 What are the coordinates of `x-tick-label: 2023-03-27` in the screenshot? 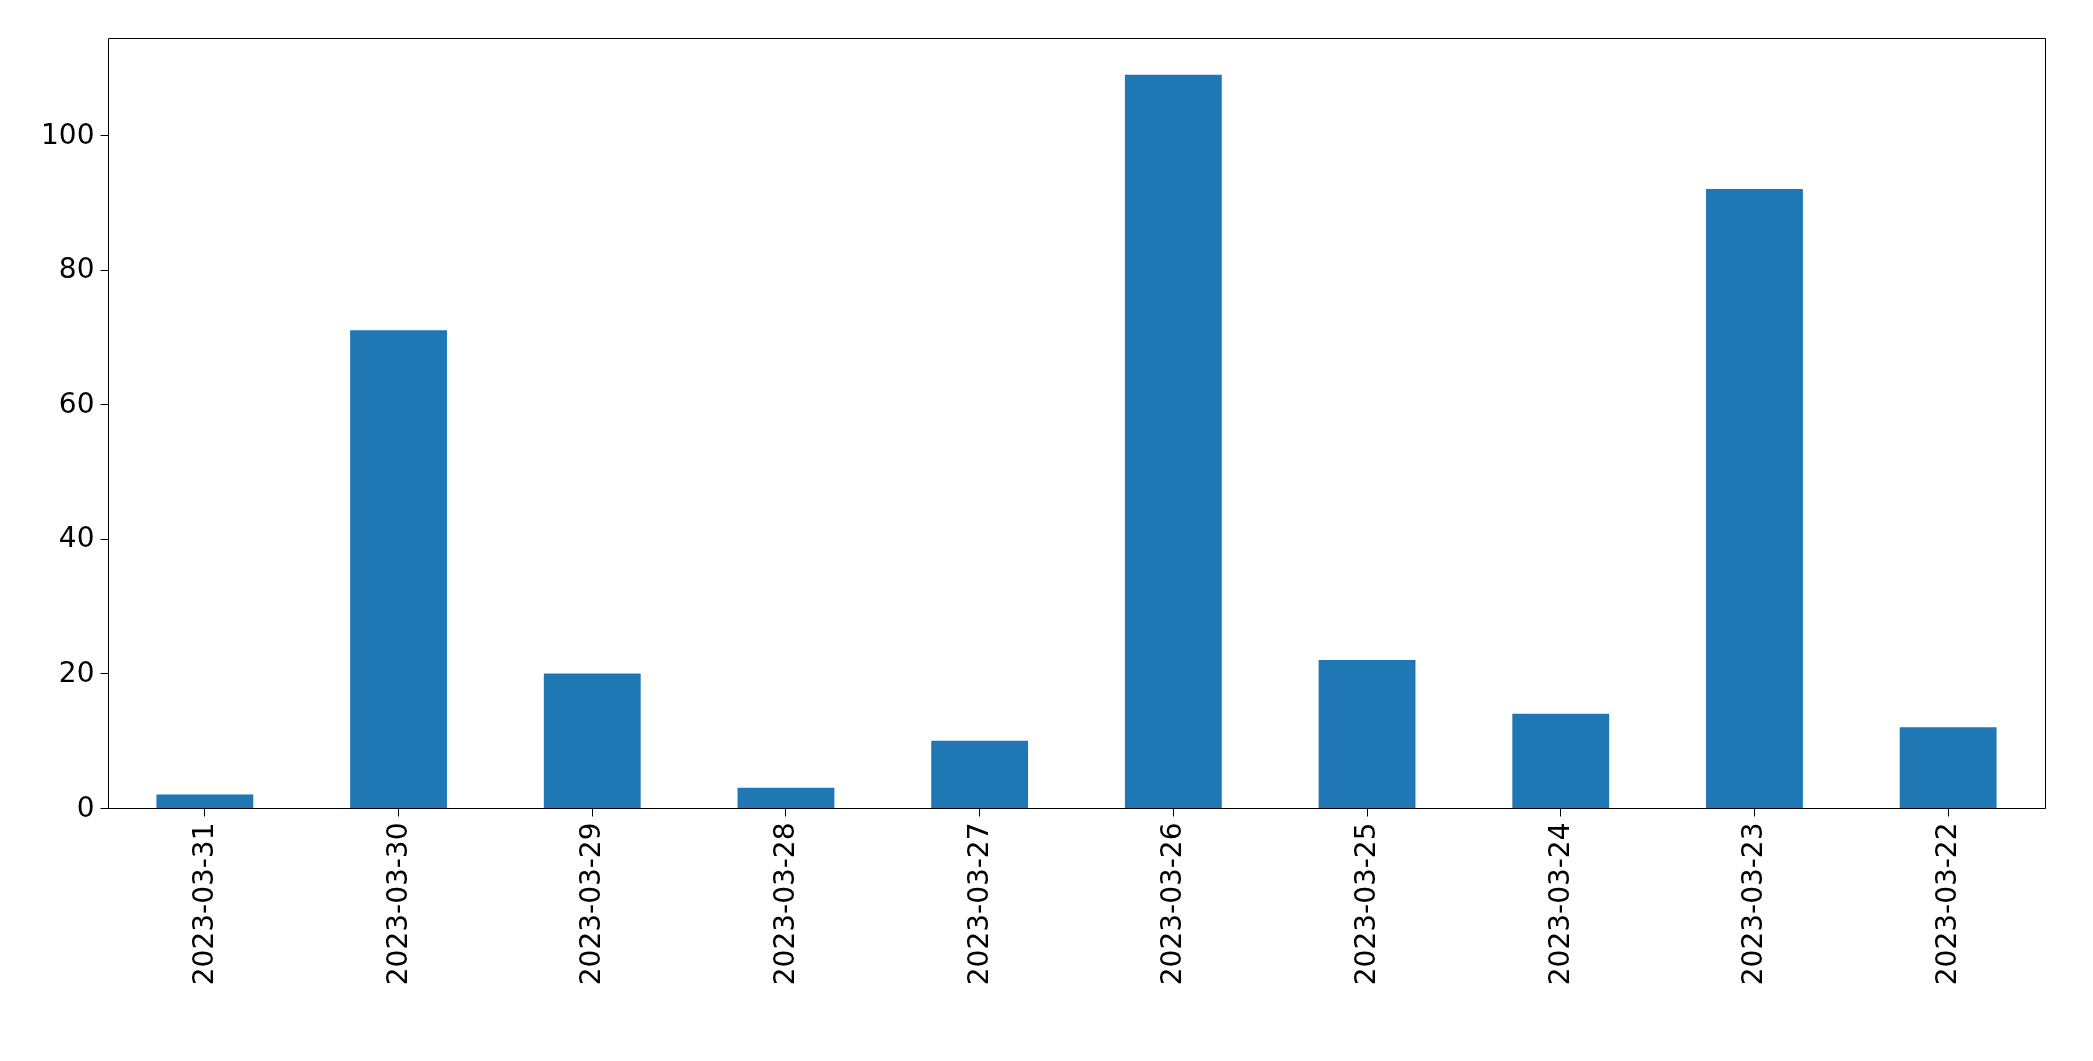 It's located at (978, 904).